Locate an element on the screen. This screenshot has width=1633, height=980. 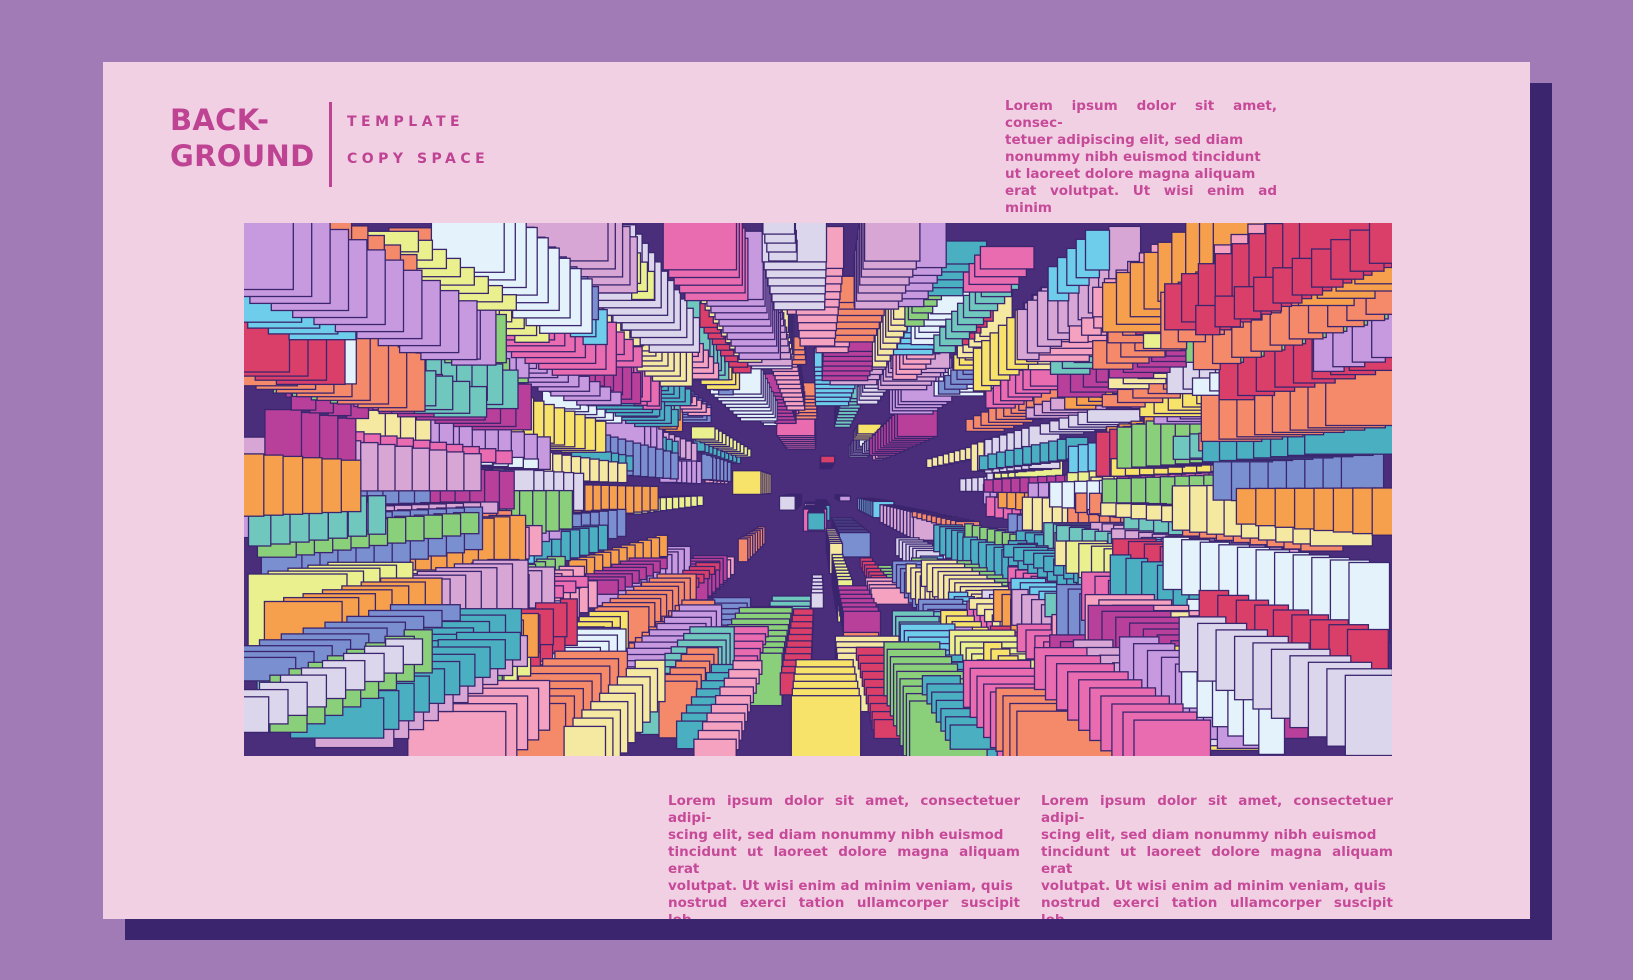
title: BACK- GROUND is located at coordinates (242, 138).